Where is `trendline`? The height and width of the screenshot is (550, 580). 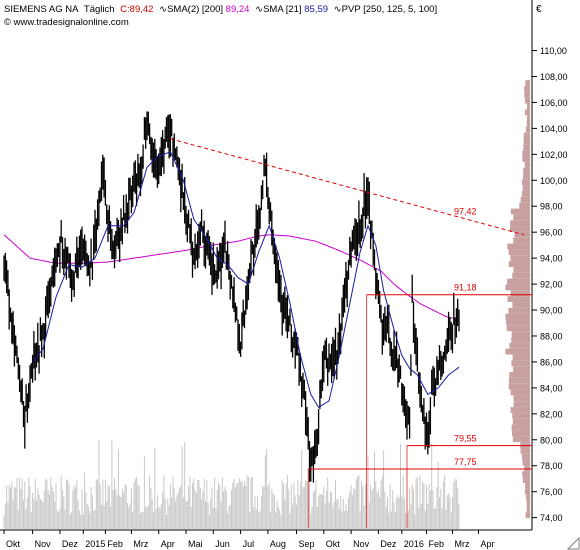 trendline is located at coordinates (347, 187).